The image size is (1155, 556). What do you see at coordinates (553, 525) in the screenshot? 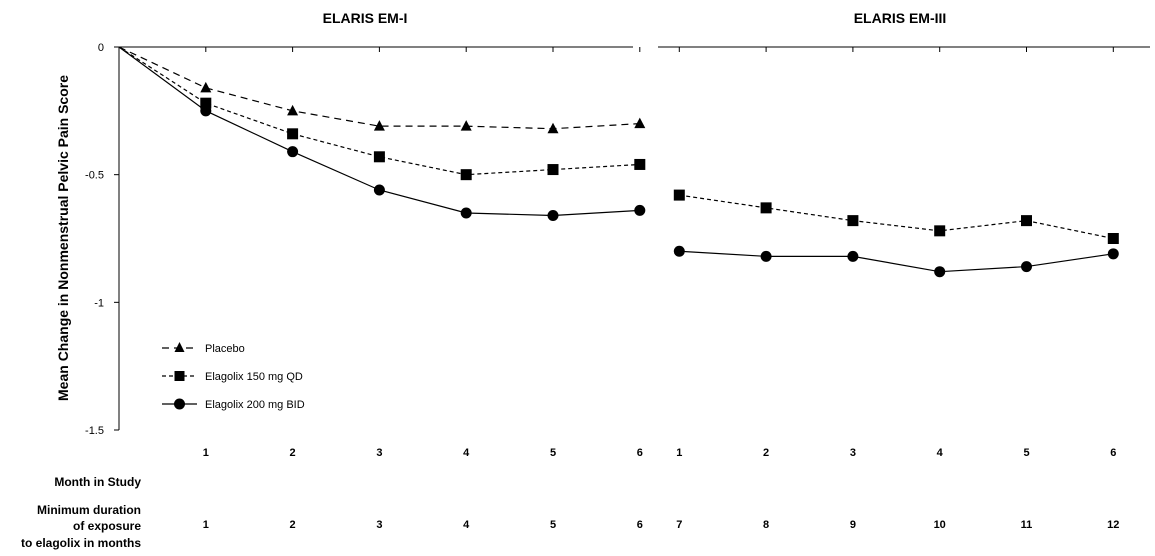
I see `duration-tick-label: 5` at bounding box center [553, 525].